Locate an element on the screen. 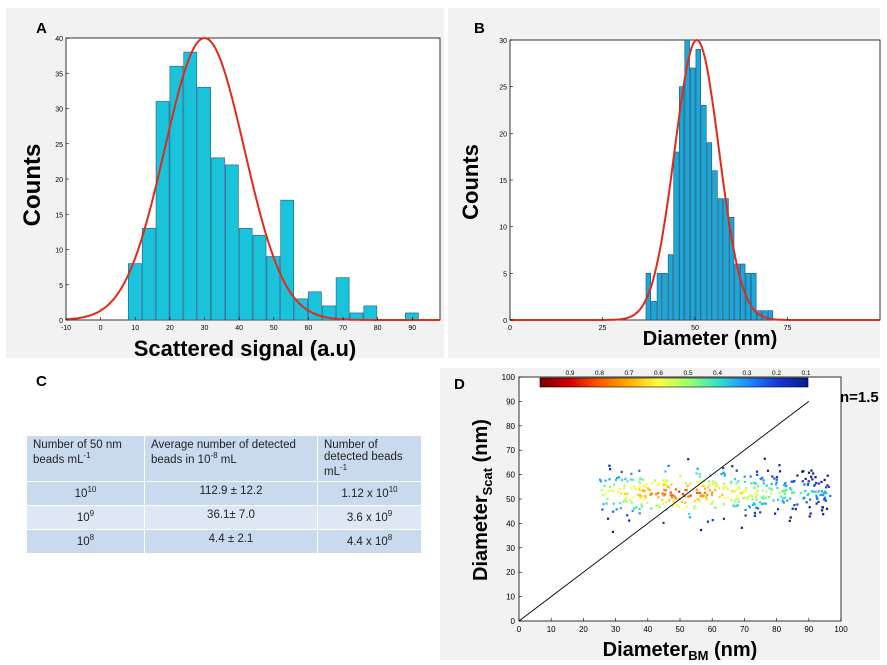 The width and height of the screenshot is (887, 665). x-tick-label: 60 is located at coordinates (712, 629).